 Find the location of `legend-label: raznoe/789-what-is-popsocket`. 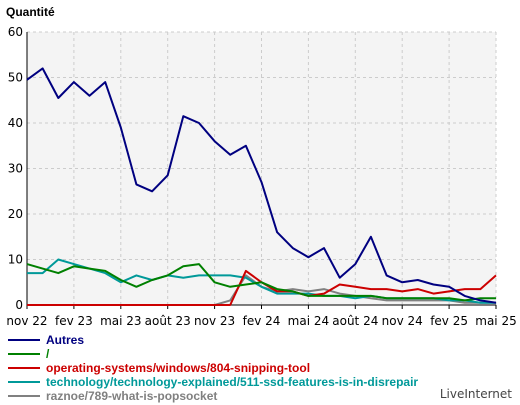

legend-label: raznoe/789-what-is-popsocket is located at coordinates (132, 396).